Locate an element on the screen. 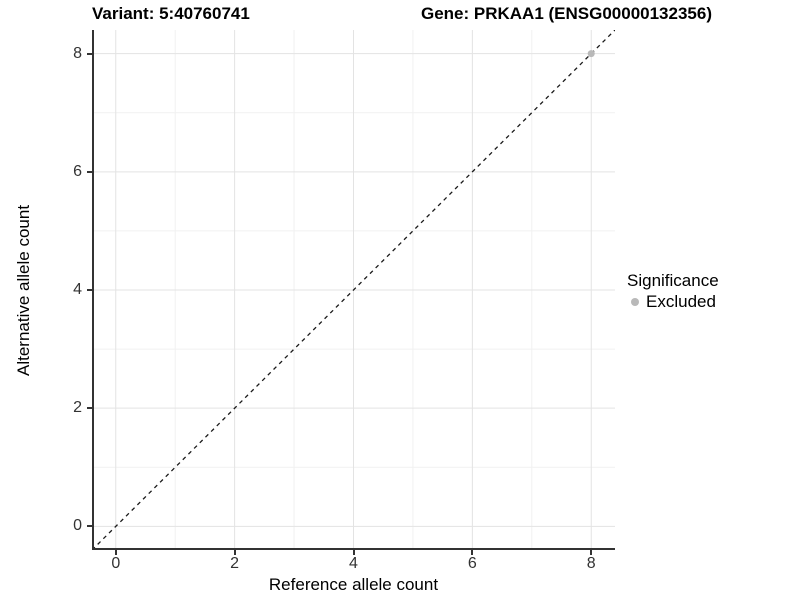  legend-item-excluded: Excluded is located at coordinates (673, 301).